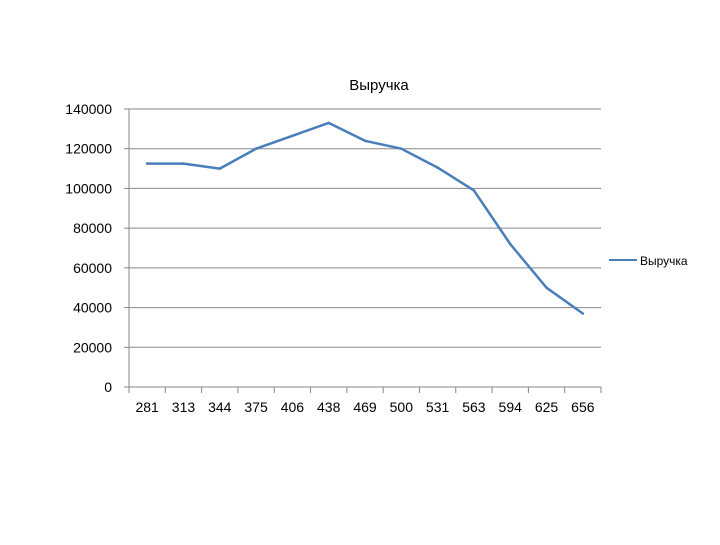 Image resolution: width=720 pixels, height=545 pixels. I want to click on legend-label: Выручка, so click(664, 261).